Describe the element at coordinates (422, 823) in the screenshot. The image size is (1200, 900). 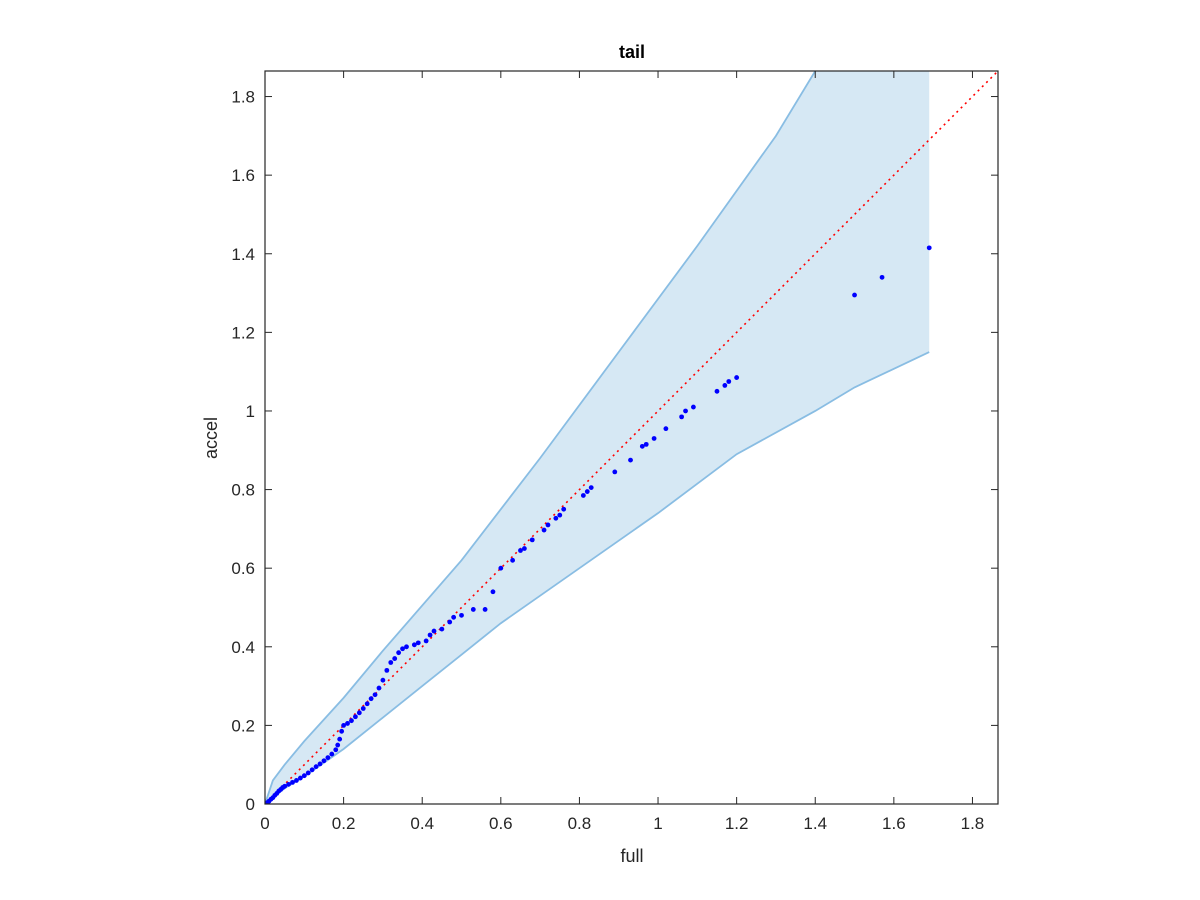
I see `x-tick-label: 0.4` at that location.